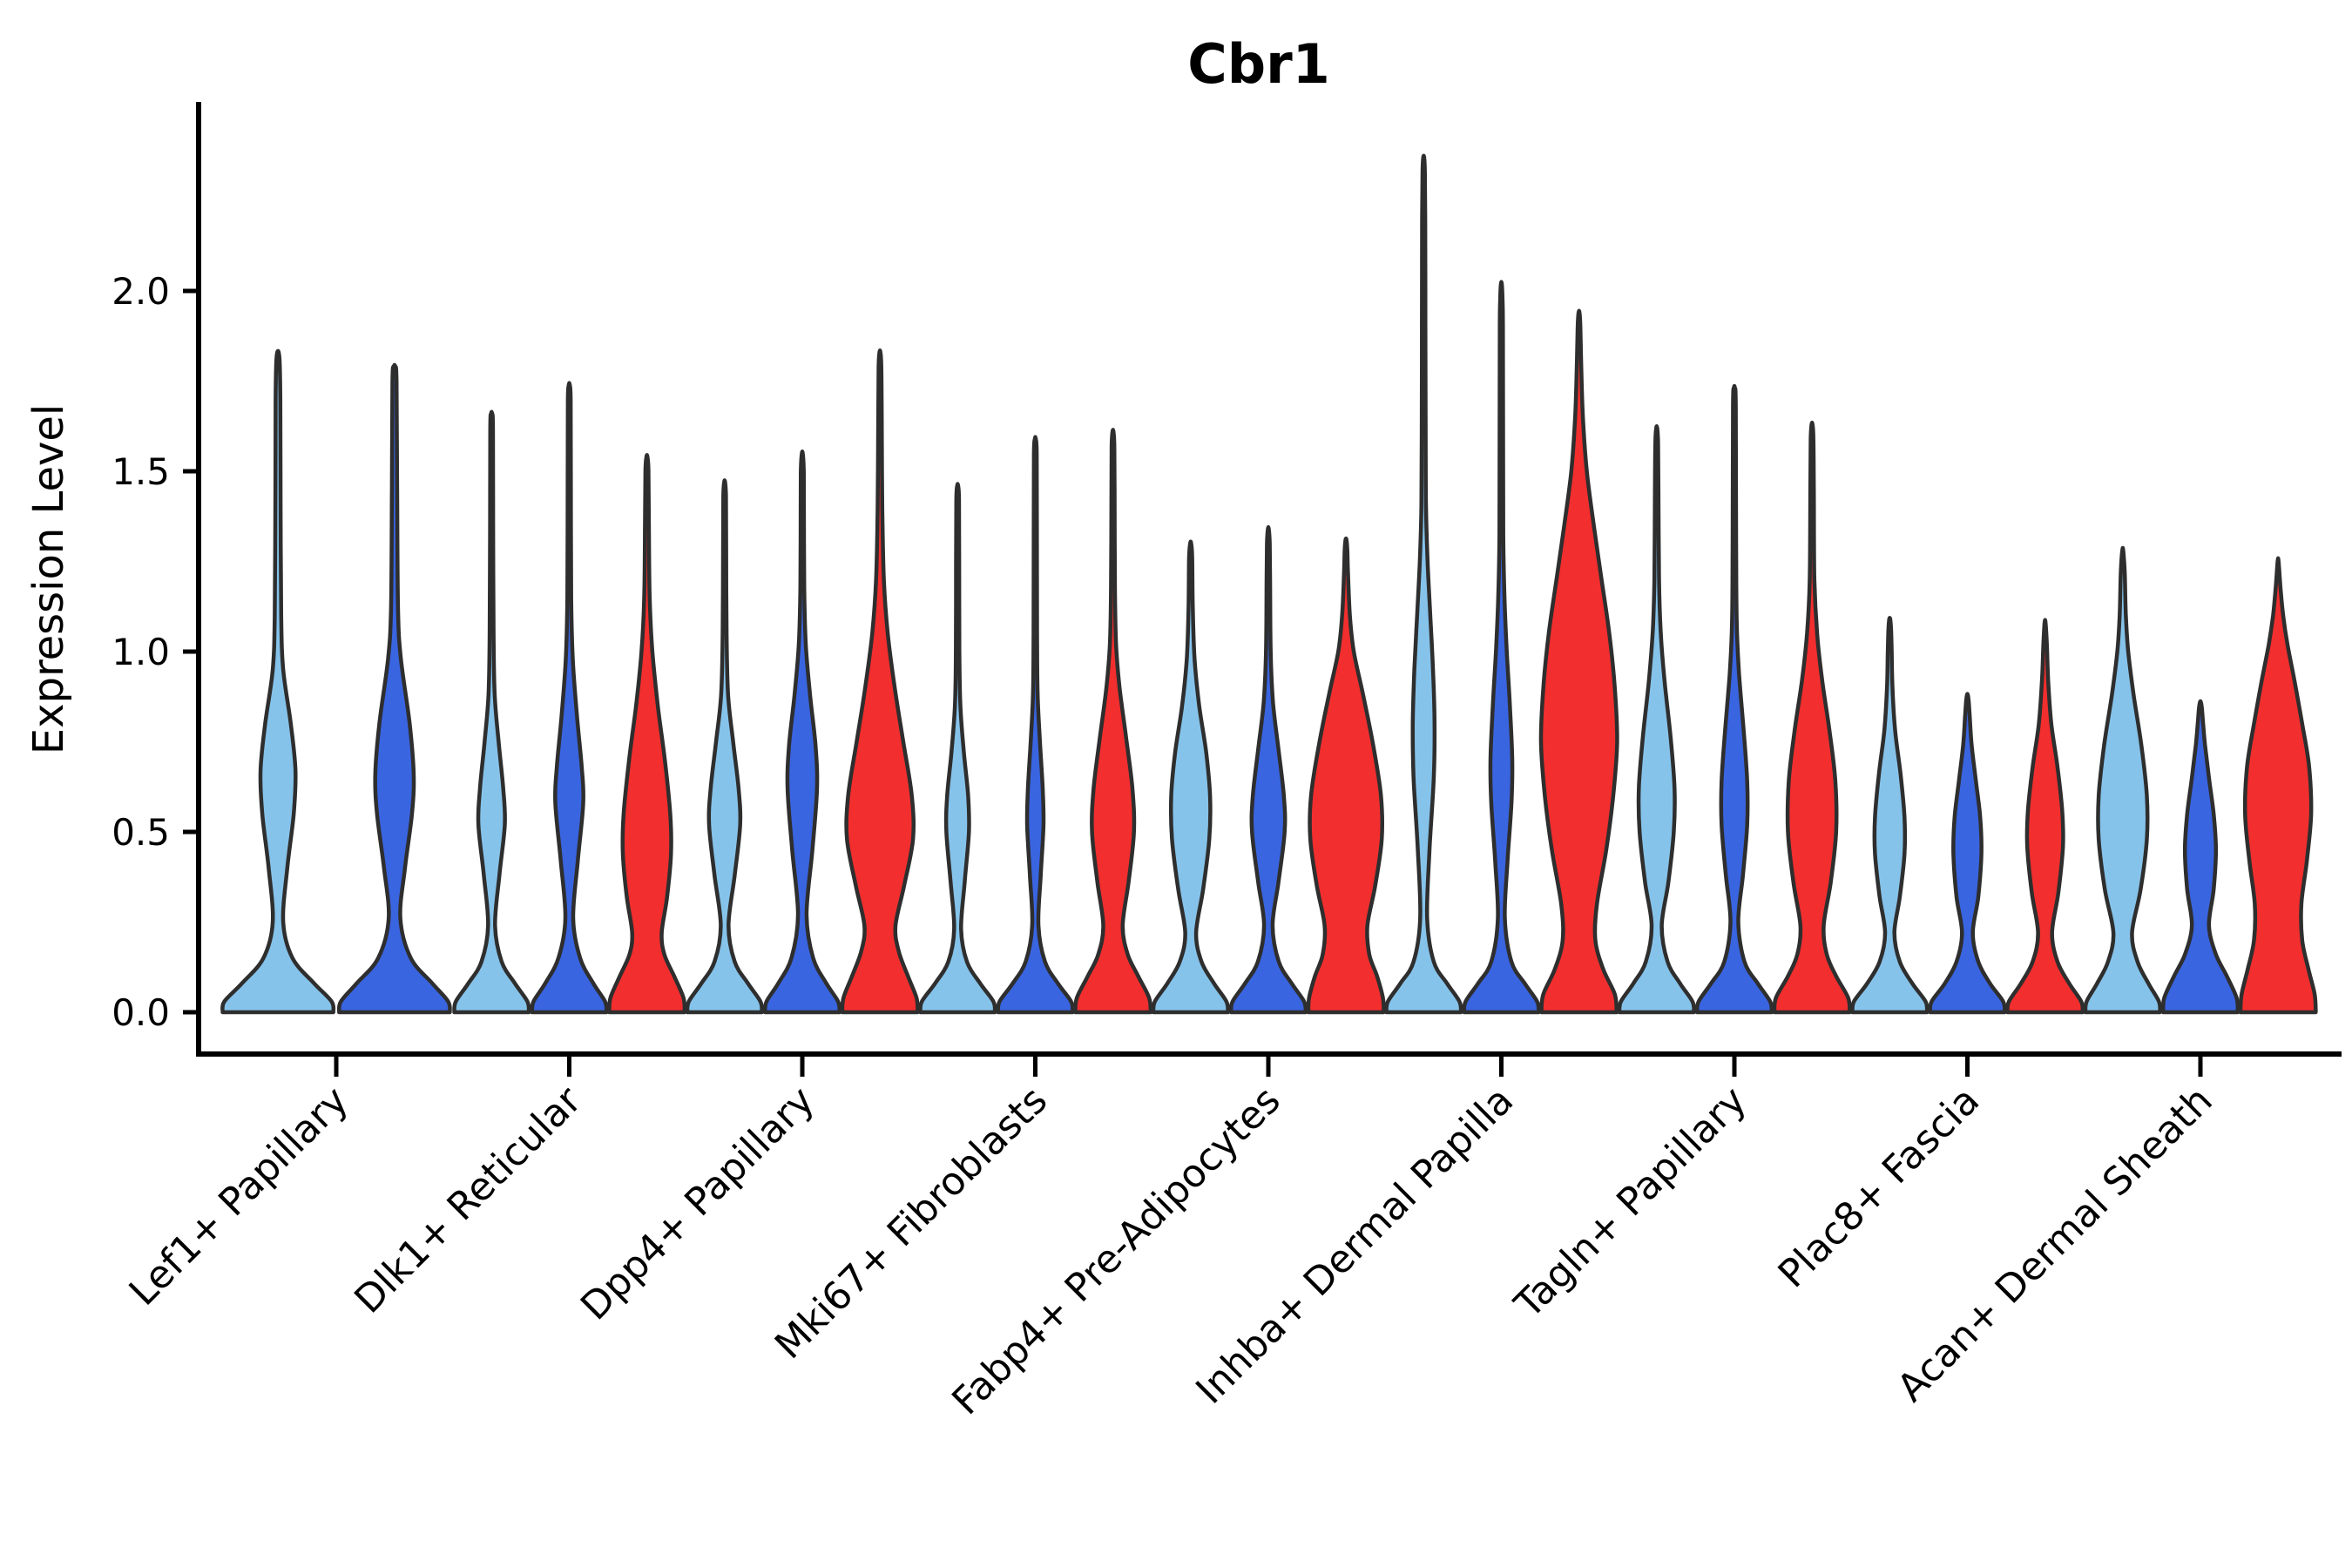  What do you see at coordinates (2045, 816) in the screenshot?
I see `violin-plac8-fascia-red` at bounding box center [2045, 816].